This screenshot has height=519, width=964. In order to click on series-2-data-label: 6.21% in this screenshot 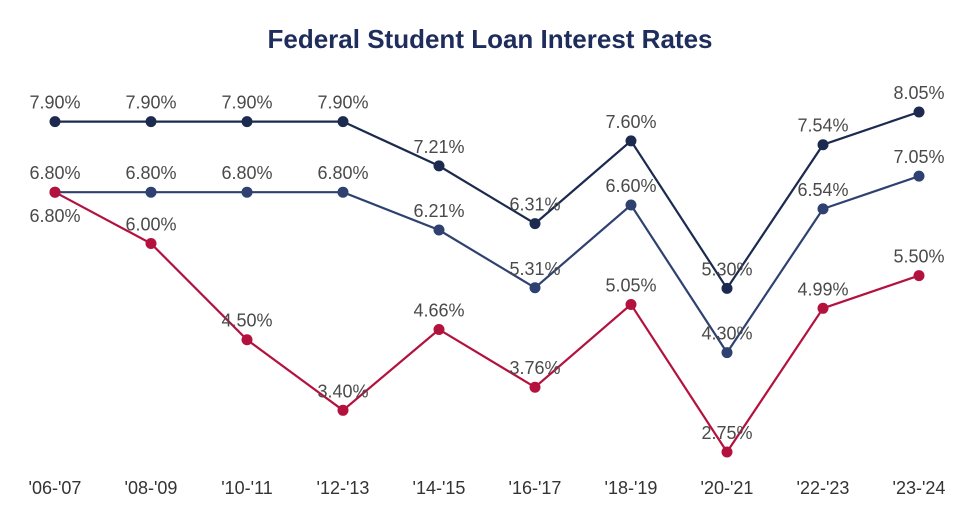, I will do `click(438, 211)`.